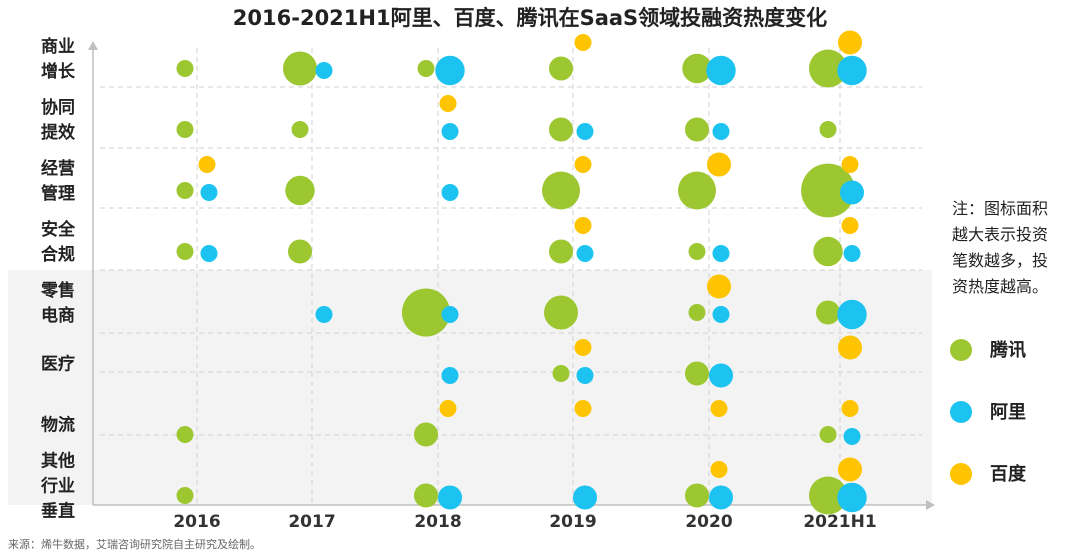 Image resolution: width=1080 pixels, height=556 pixels. What do you see at coordinates (1000, 234) in the screenshot?
I see `note-line: 越大表示投资` at bounding box center [1000, 234].